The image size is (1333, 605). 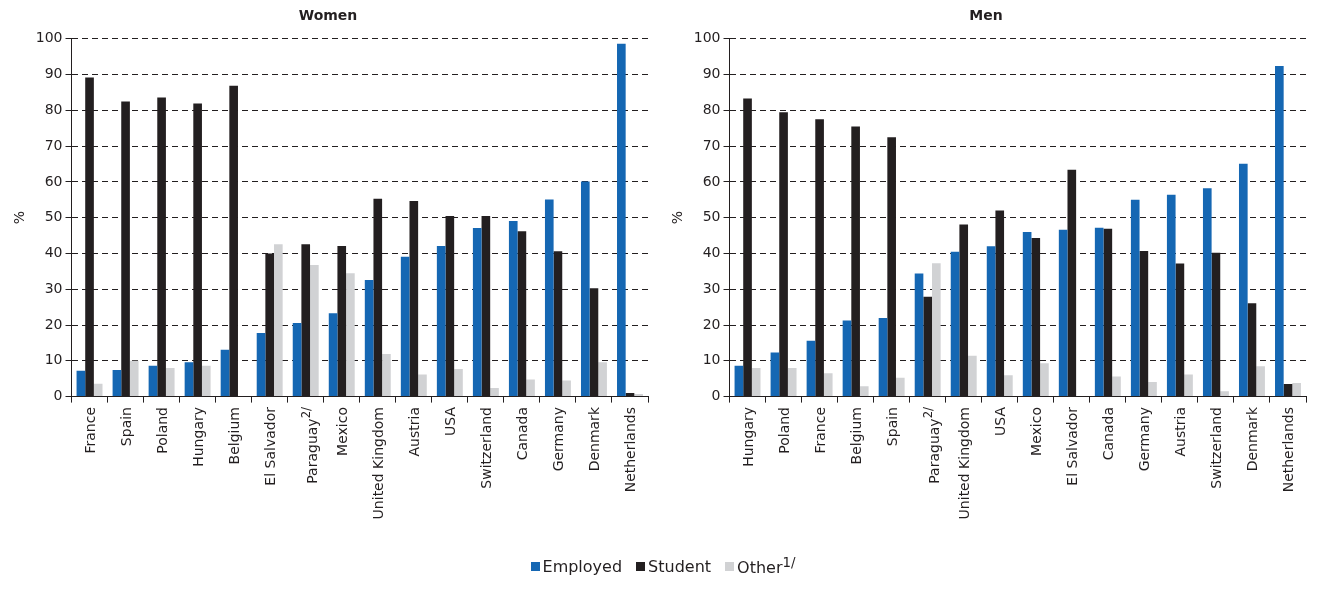 What do you see at coordinates (711, 180) in the screenshot?
I see `y-tick-label: 60` at bounding box center [711, 180].